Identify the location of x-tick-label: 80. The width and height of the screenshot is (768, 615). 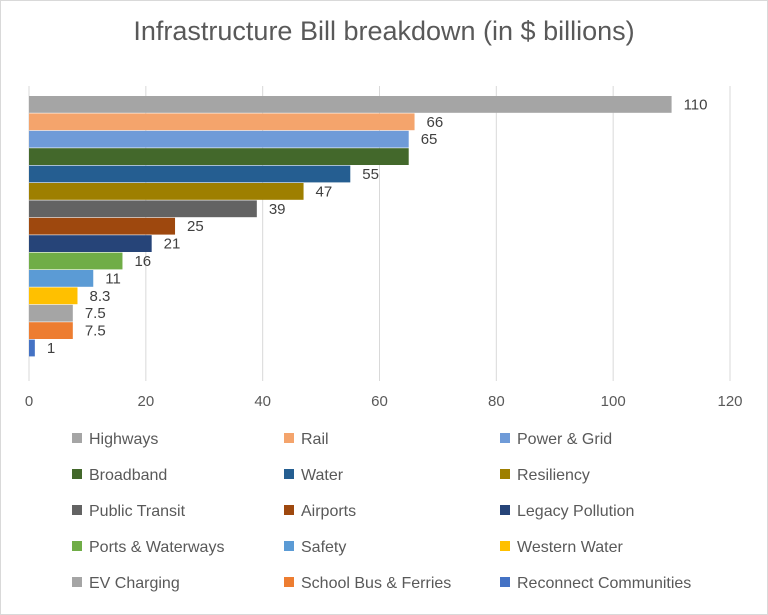
(496, 401).